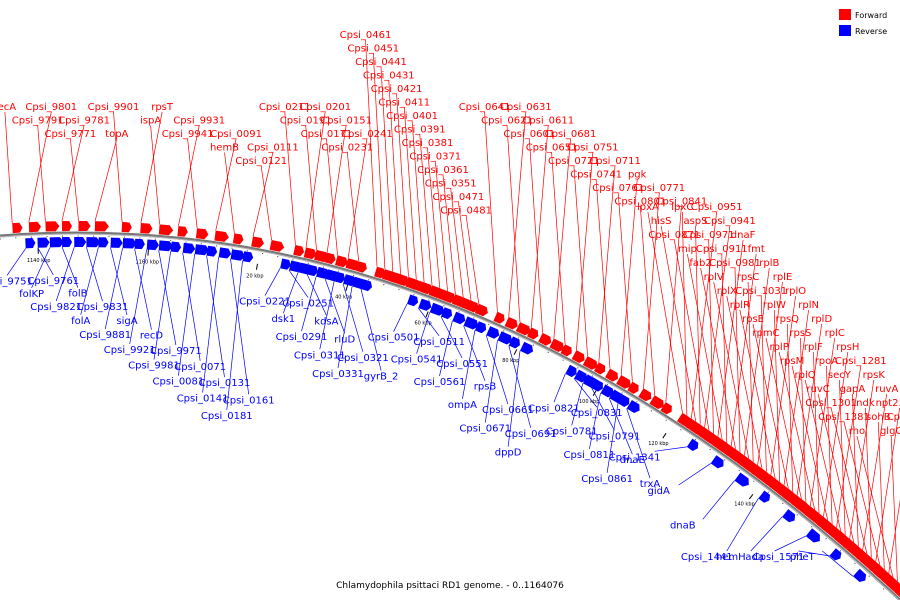 The width and height of the screenshot is (900, 600). Describe the element at coordinates (116, 134) in the screenshot. I see `gene-label-topa: topA` at that location.